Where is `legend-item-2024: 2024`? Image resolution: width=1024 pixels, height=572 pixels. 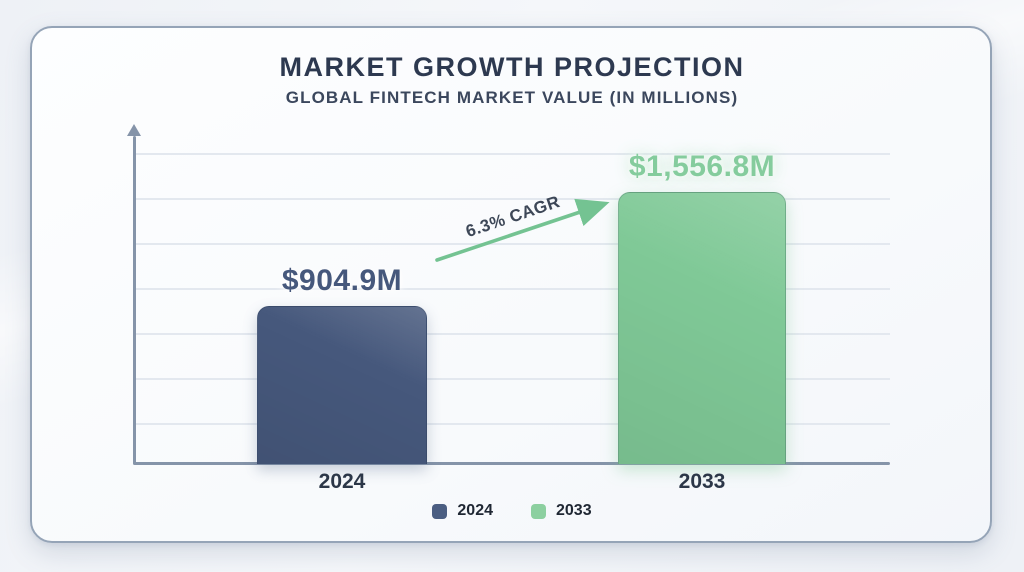 legend-item-2024: 2024 is located at coordinates (462, 511).